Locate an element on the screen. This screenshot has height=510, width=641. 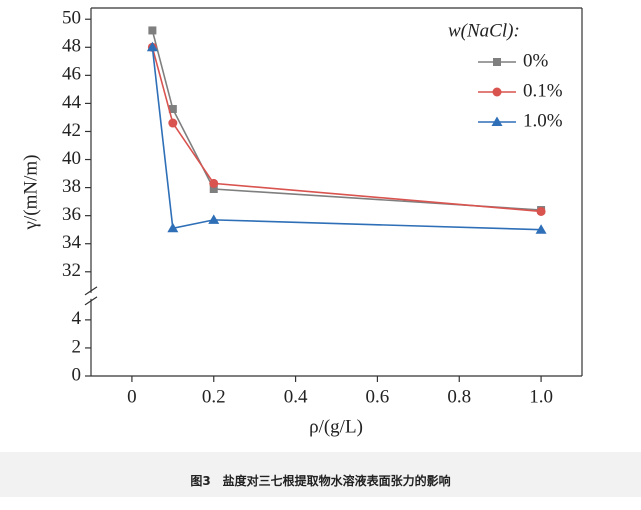
legend-title: w(NaCl): is located at coordinates (484, 30).